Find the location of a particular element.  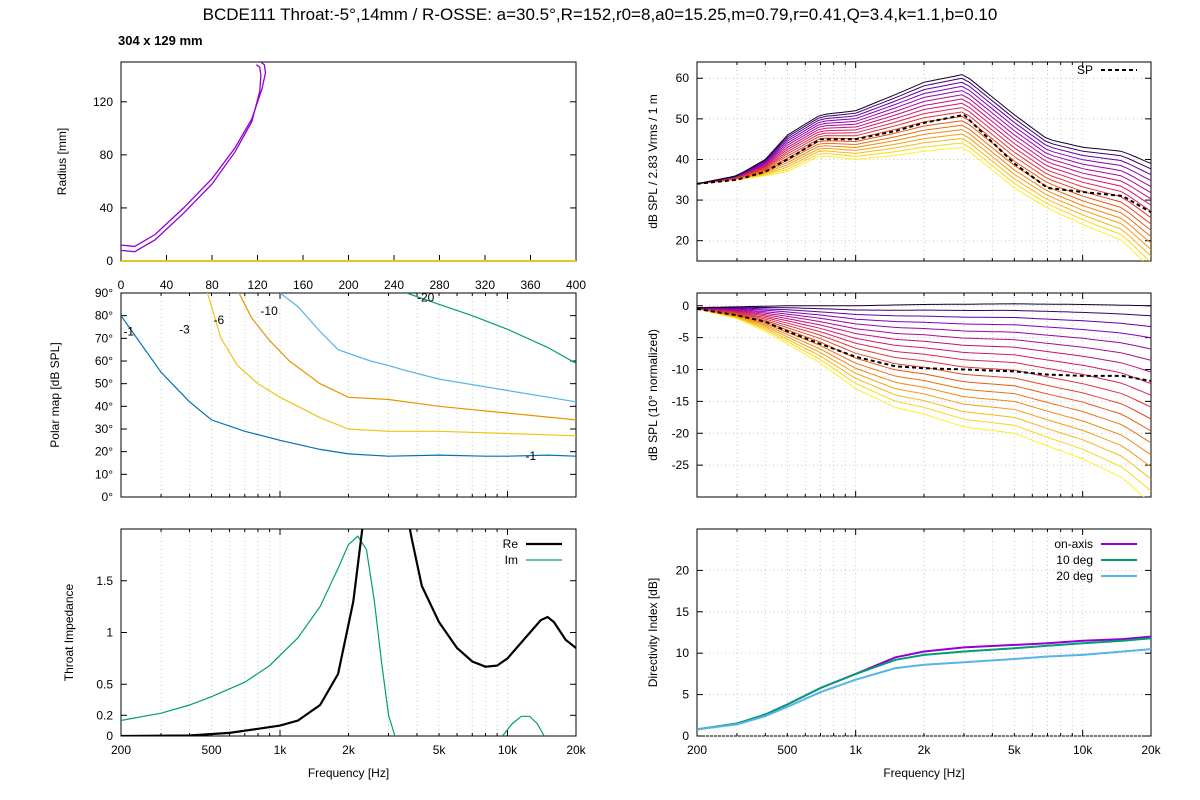

y-axis-label: dB SPL / 2.83 Vrms / 1 m is located at coordinates (653, 161).